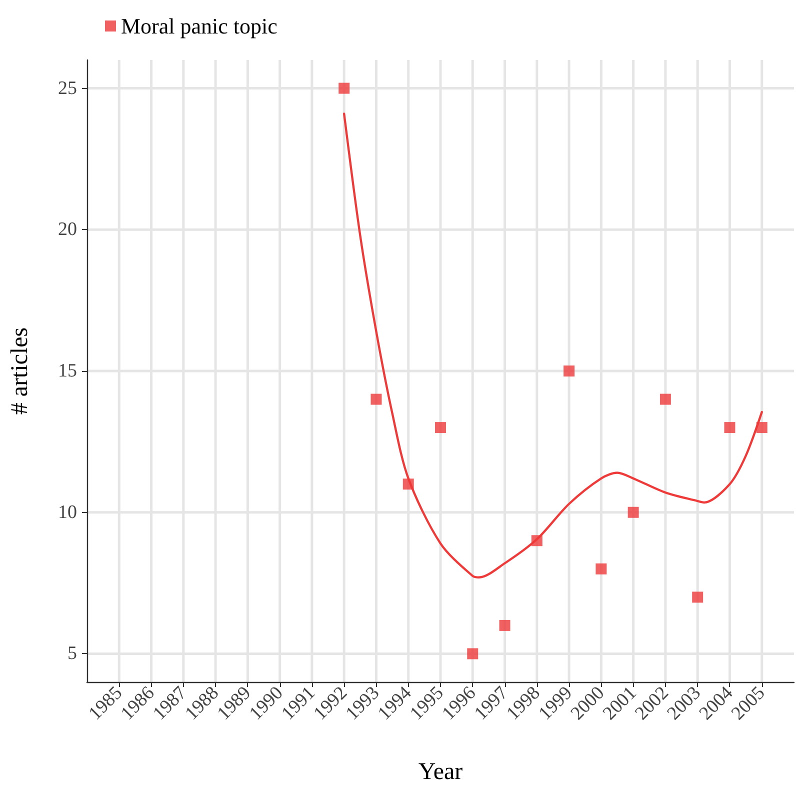  I want to click on y-tick-label: 20, so click(67, 229).